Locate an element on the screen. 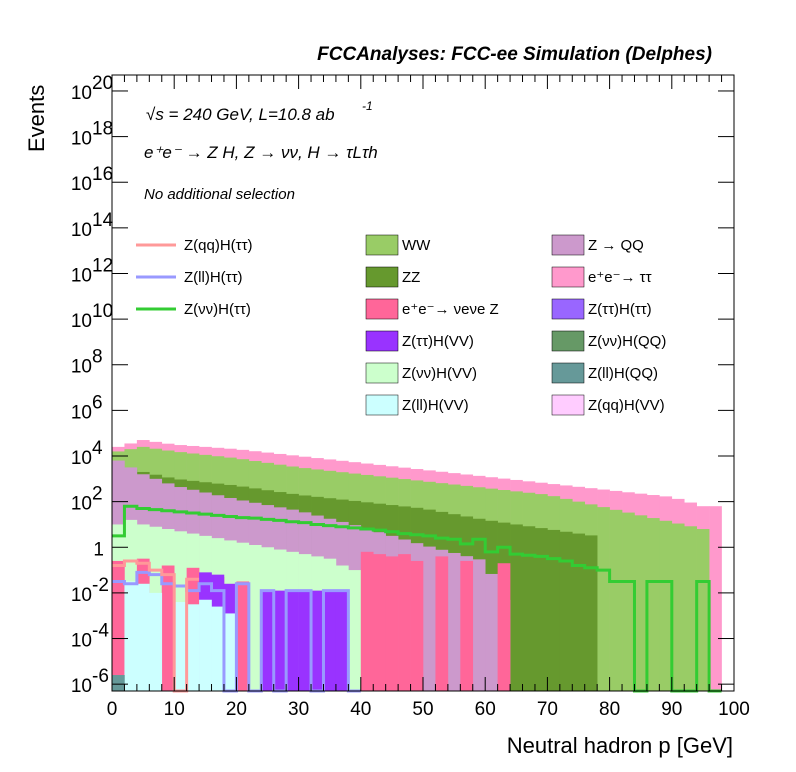  x-tick-label: 10 is located at coordinates (174, 709).